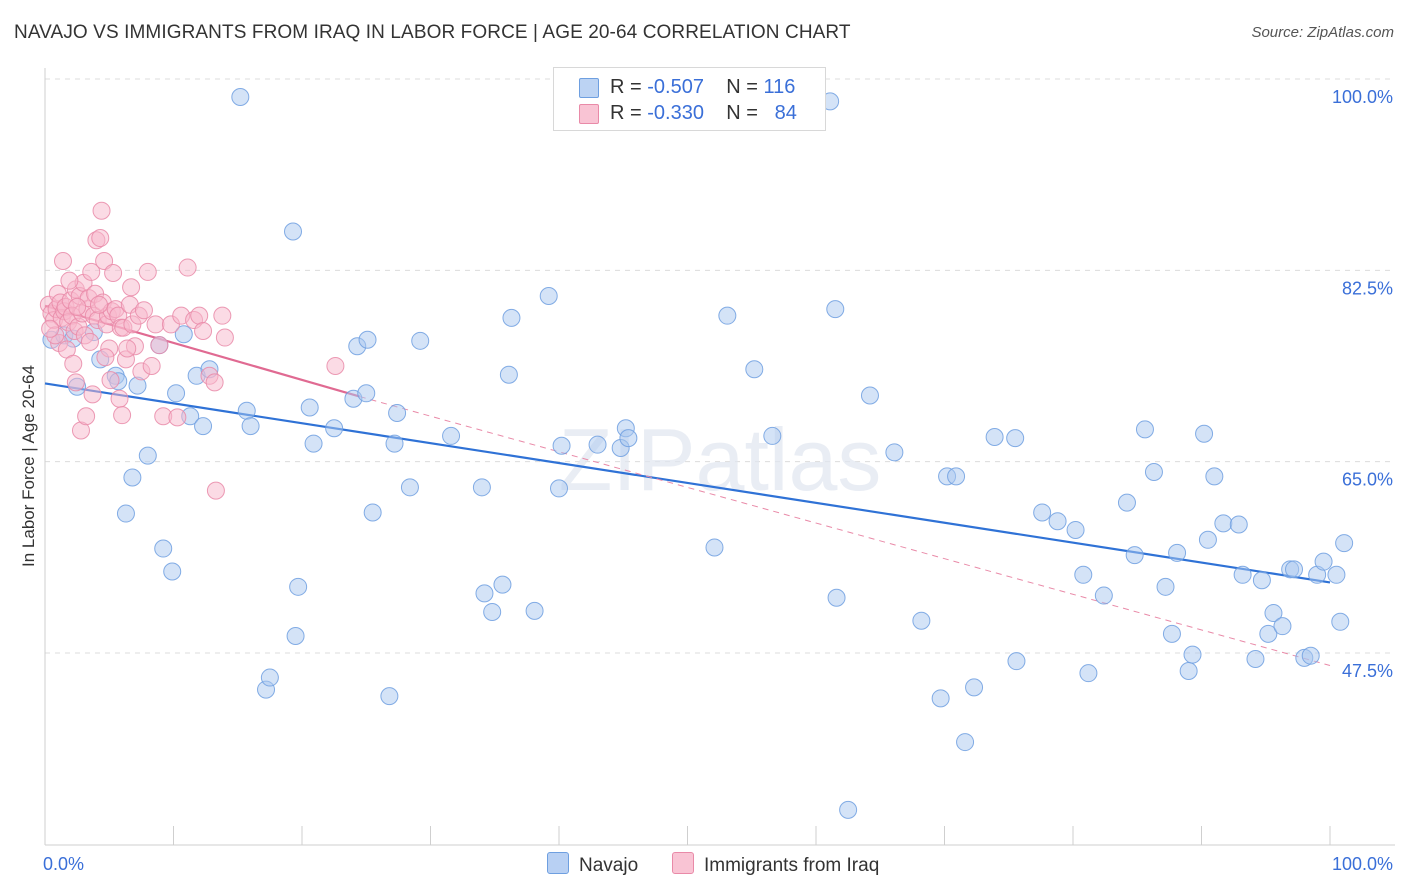  Describe the element at coordinates (689, 99) in the screenshot. I see `correlation-legend: R = -0.507 N = 116 R = -0.330 N = 84` at that location.